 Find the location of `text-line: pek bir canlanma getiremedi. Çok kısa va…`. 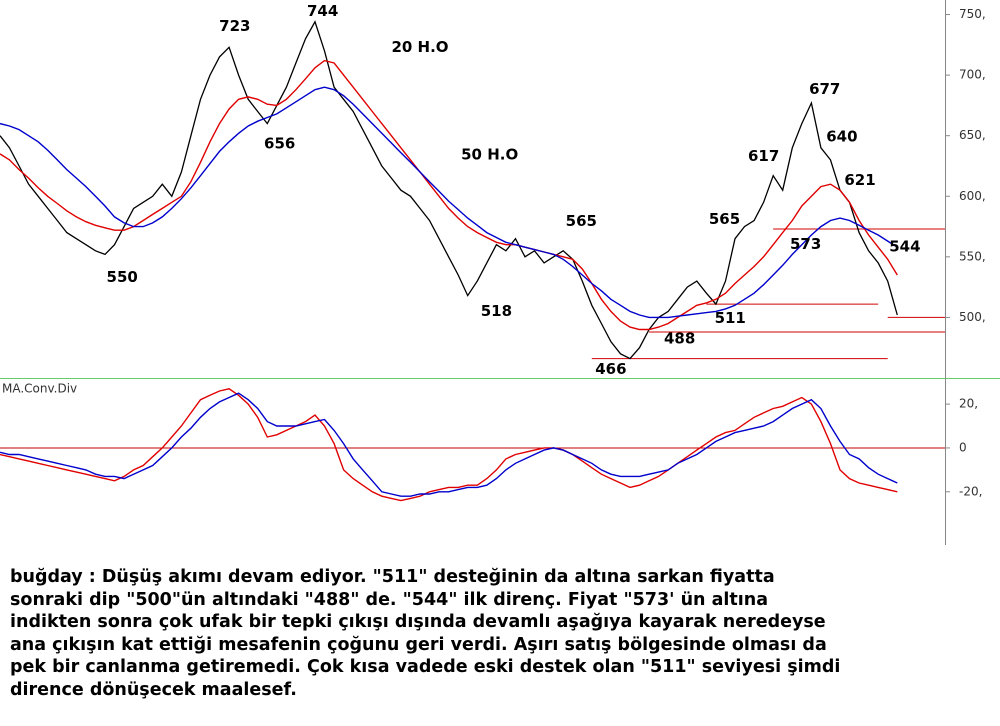

text-line: pek bir canlanma getiremedi. Çok kısa va… is located at coordinates (425, 667).